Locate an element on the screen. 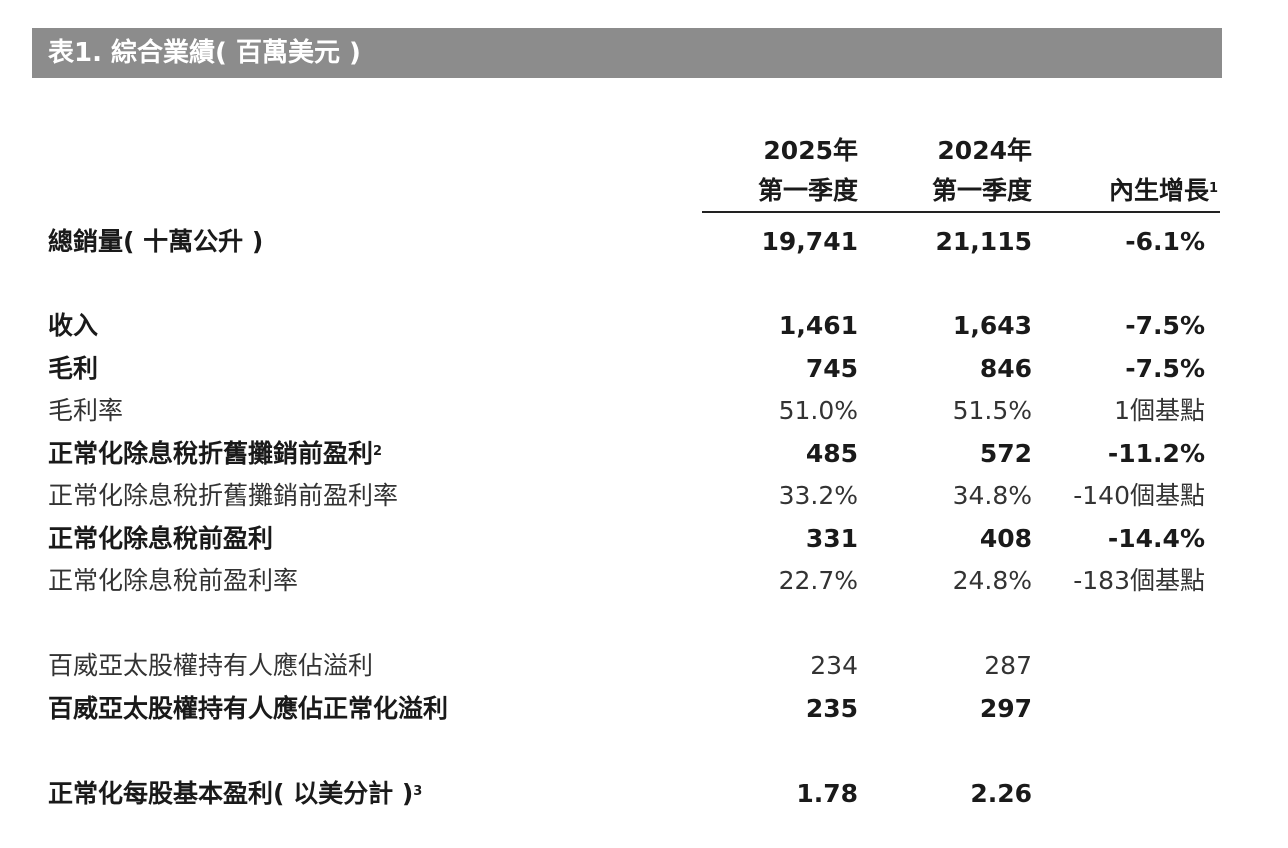 The height and width of the screenshot is (848, 1288). value-2024-q1: 21,115 is located at coordinates (983, 241).